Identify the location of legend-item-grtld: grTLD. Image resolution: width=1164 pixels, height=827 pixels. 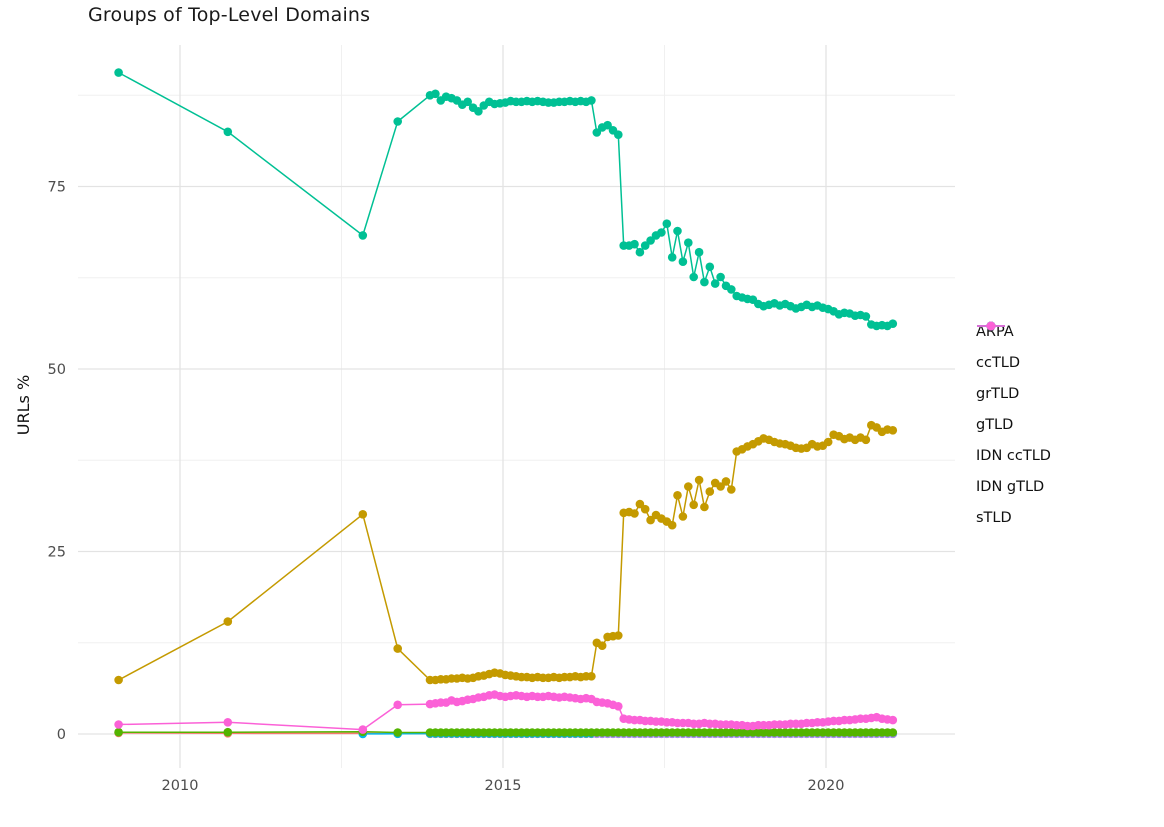
(1013, 365).